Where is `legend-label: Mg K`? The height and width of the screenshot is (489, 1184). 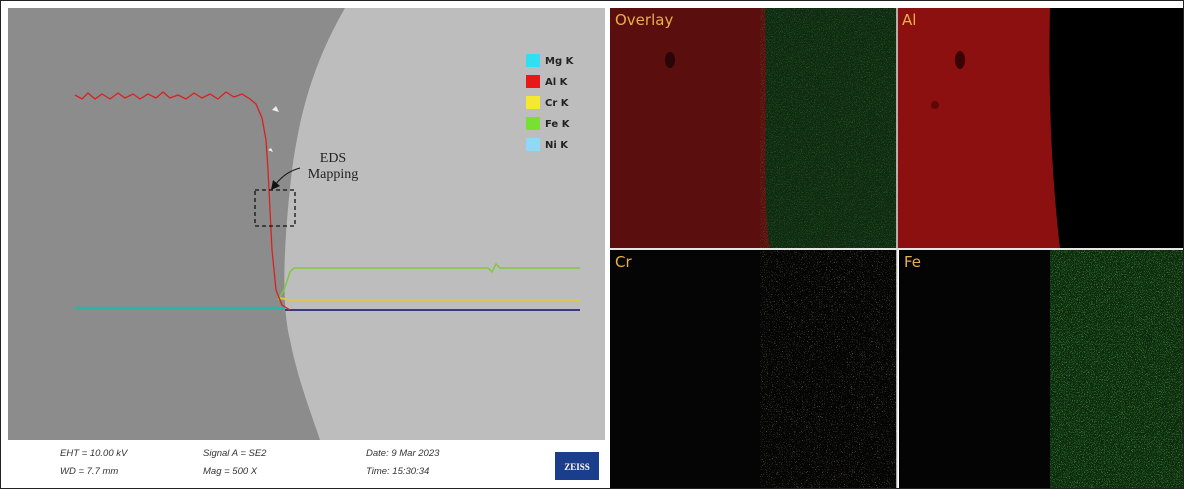
legend-label: Mg K is located at coordinates (560, 61).